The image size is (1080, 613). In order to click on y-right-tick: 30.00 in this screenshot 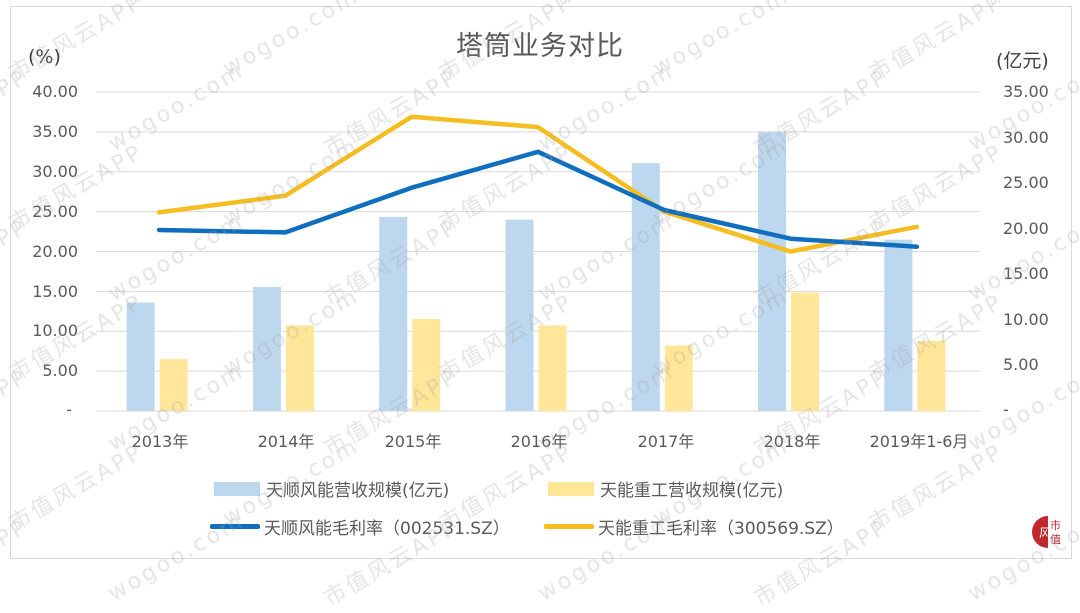, I will do `click(1026, 137)`.